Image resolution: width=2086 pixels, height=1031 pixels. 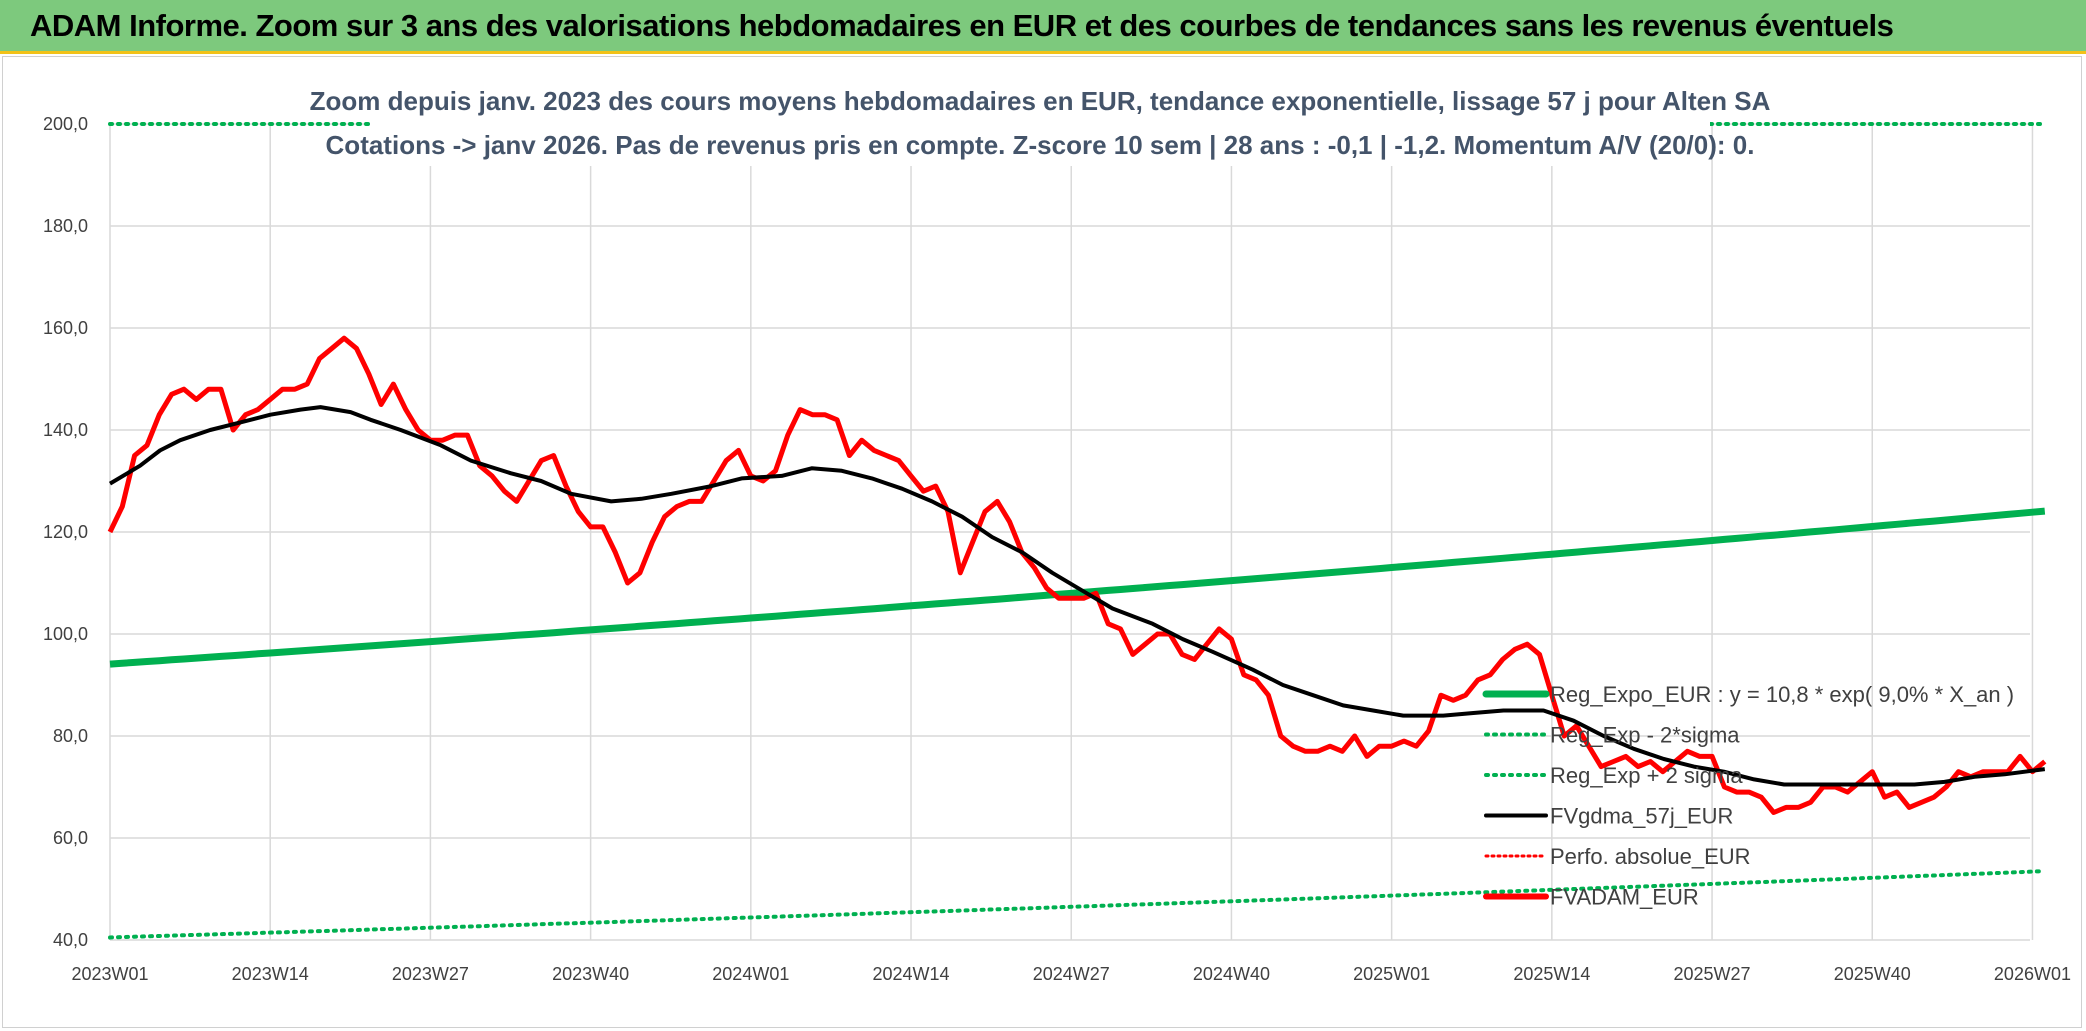 What do you see at coordinates (1391, 974) in the screenshot?
I see `x-tick-label: 2025W01` at bounding box center [1391, 974].